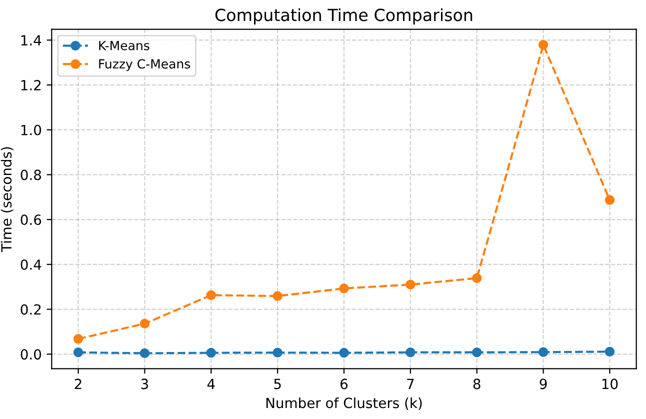 The height and width of the screenshot is (419, 646). What do you see at coordinates (343, 16) in the screenshot?
I see `chart-title: Computation Time Comparison` at bounding box center [343, 16].